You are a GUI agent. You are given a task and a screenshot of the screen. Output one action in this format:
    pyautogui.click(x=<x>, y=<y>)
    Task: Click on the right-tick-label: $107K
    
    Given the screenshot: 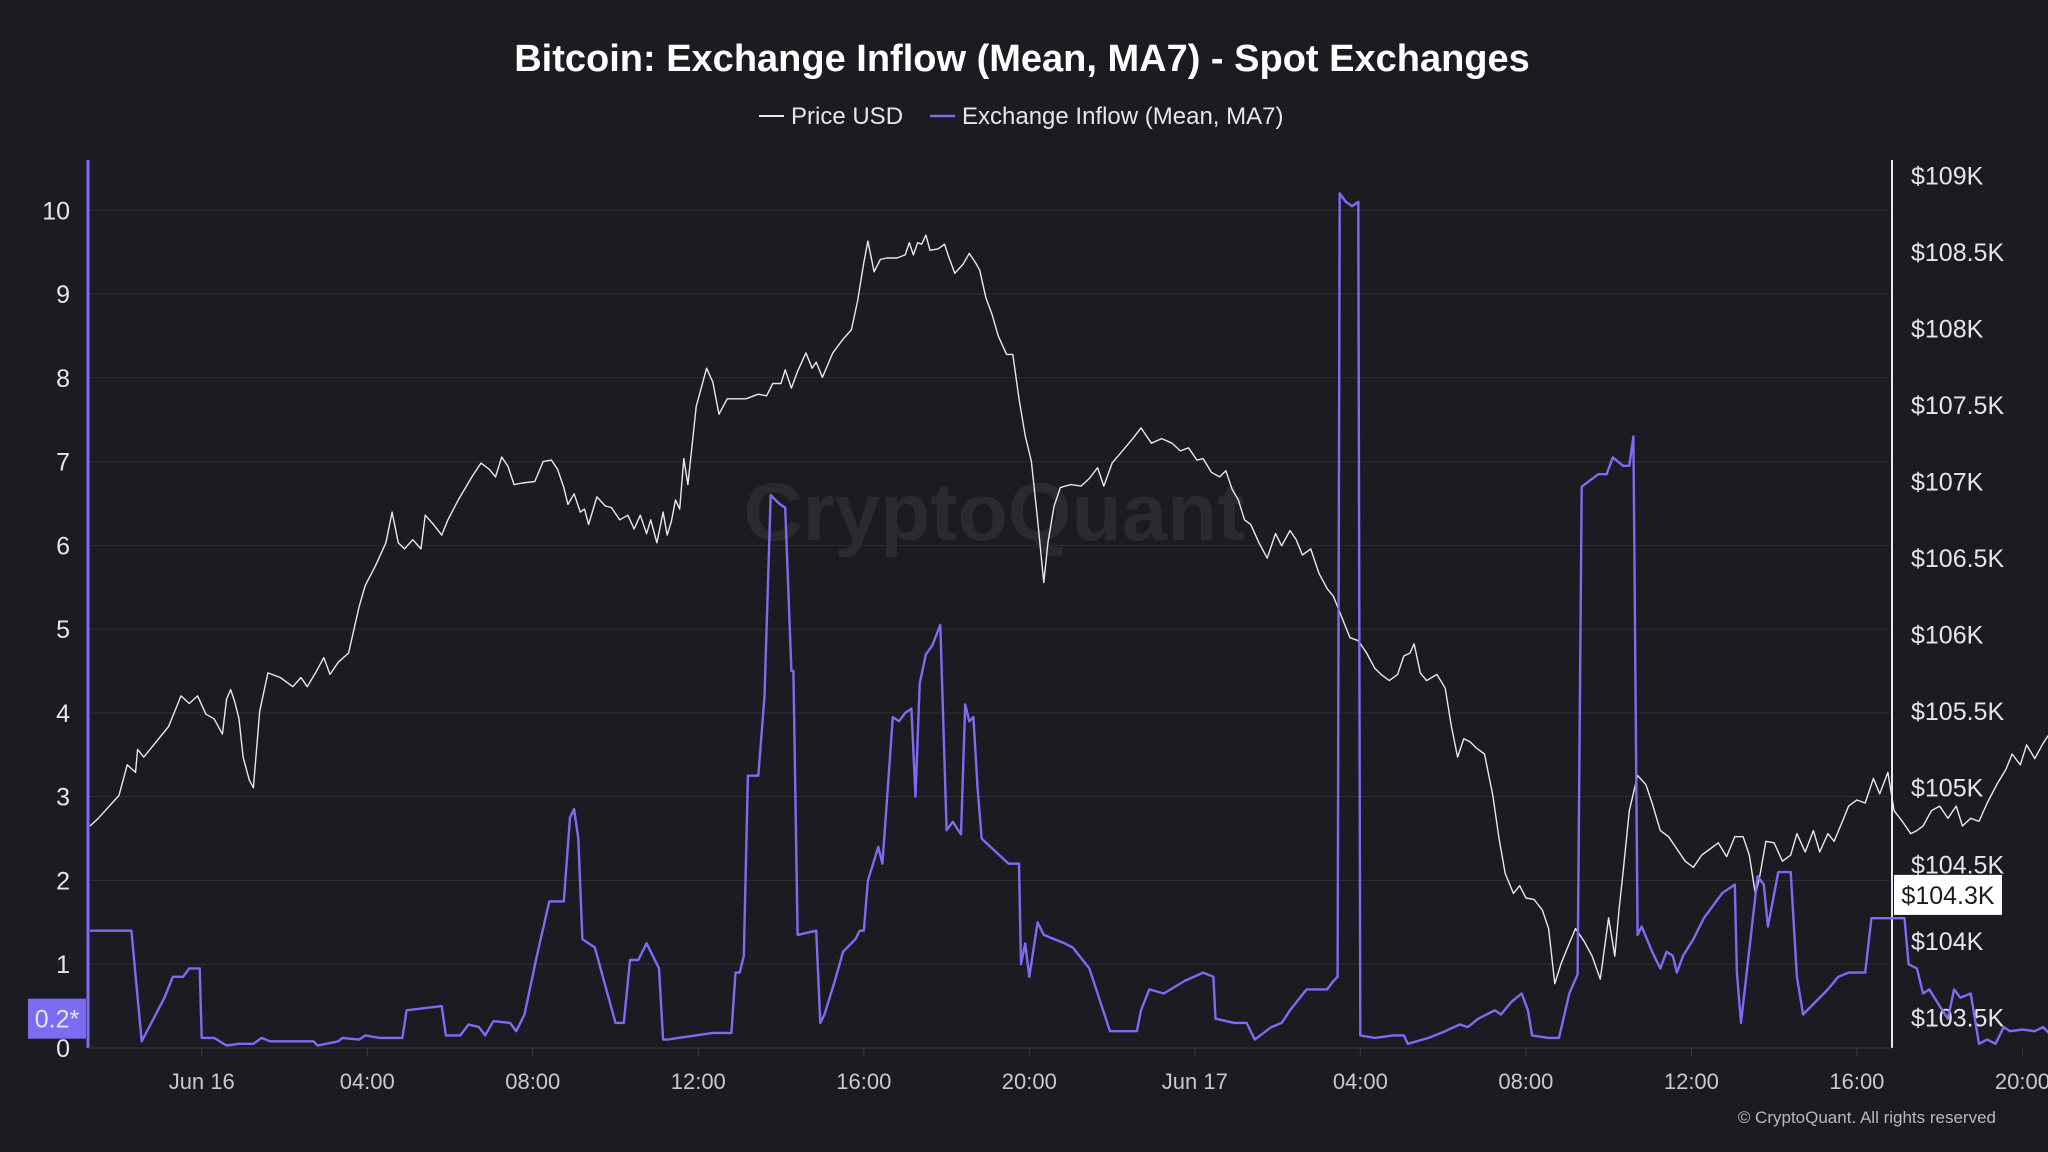 What is the action you would take?
    pyautogui.click(x=1947, y=483)
    